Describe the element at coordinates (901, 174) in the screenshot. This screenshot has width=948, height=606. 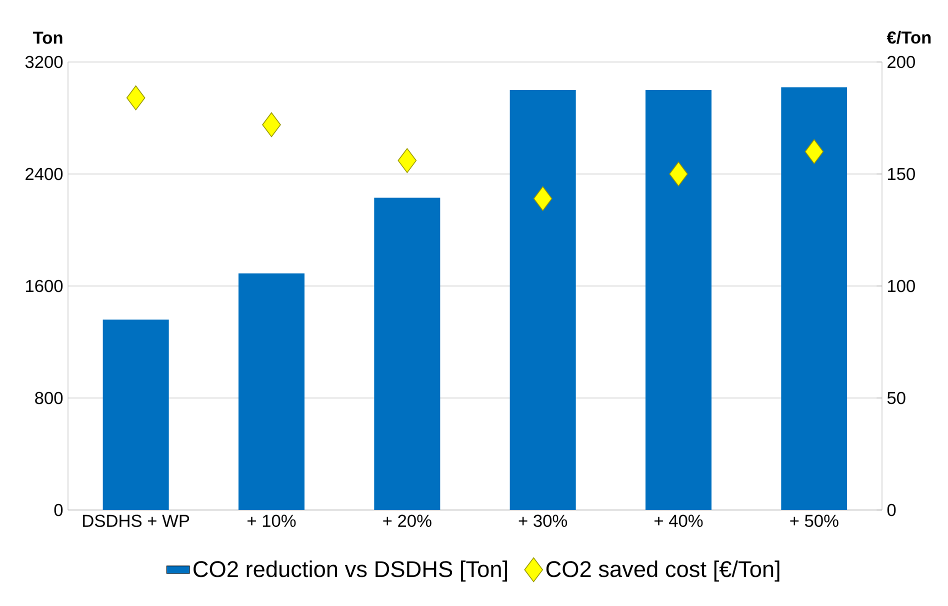
I see `y2-tick-label: 150` at that location.